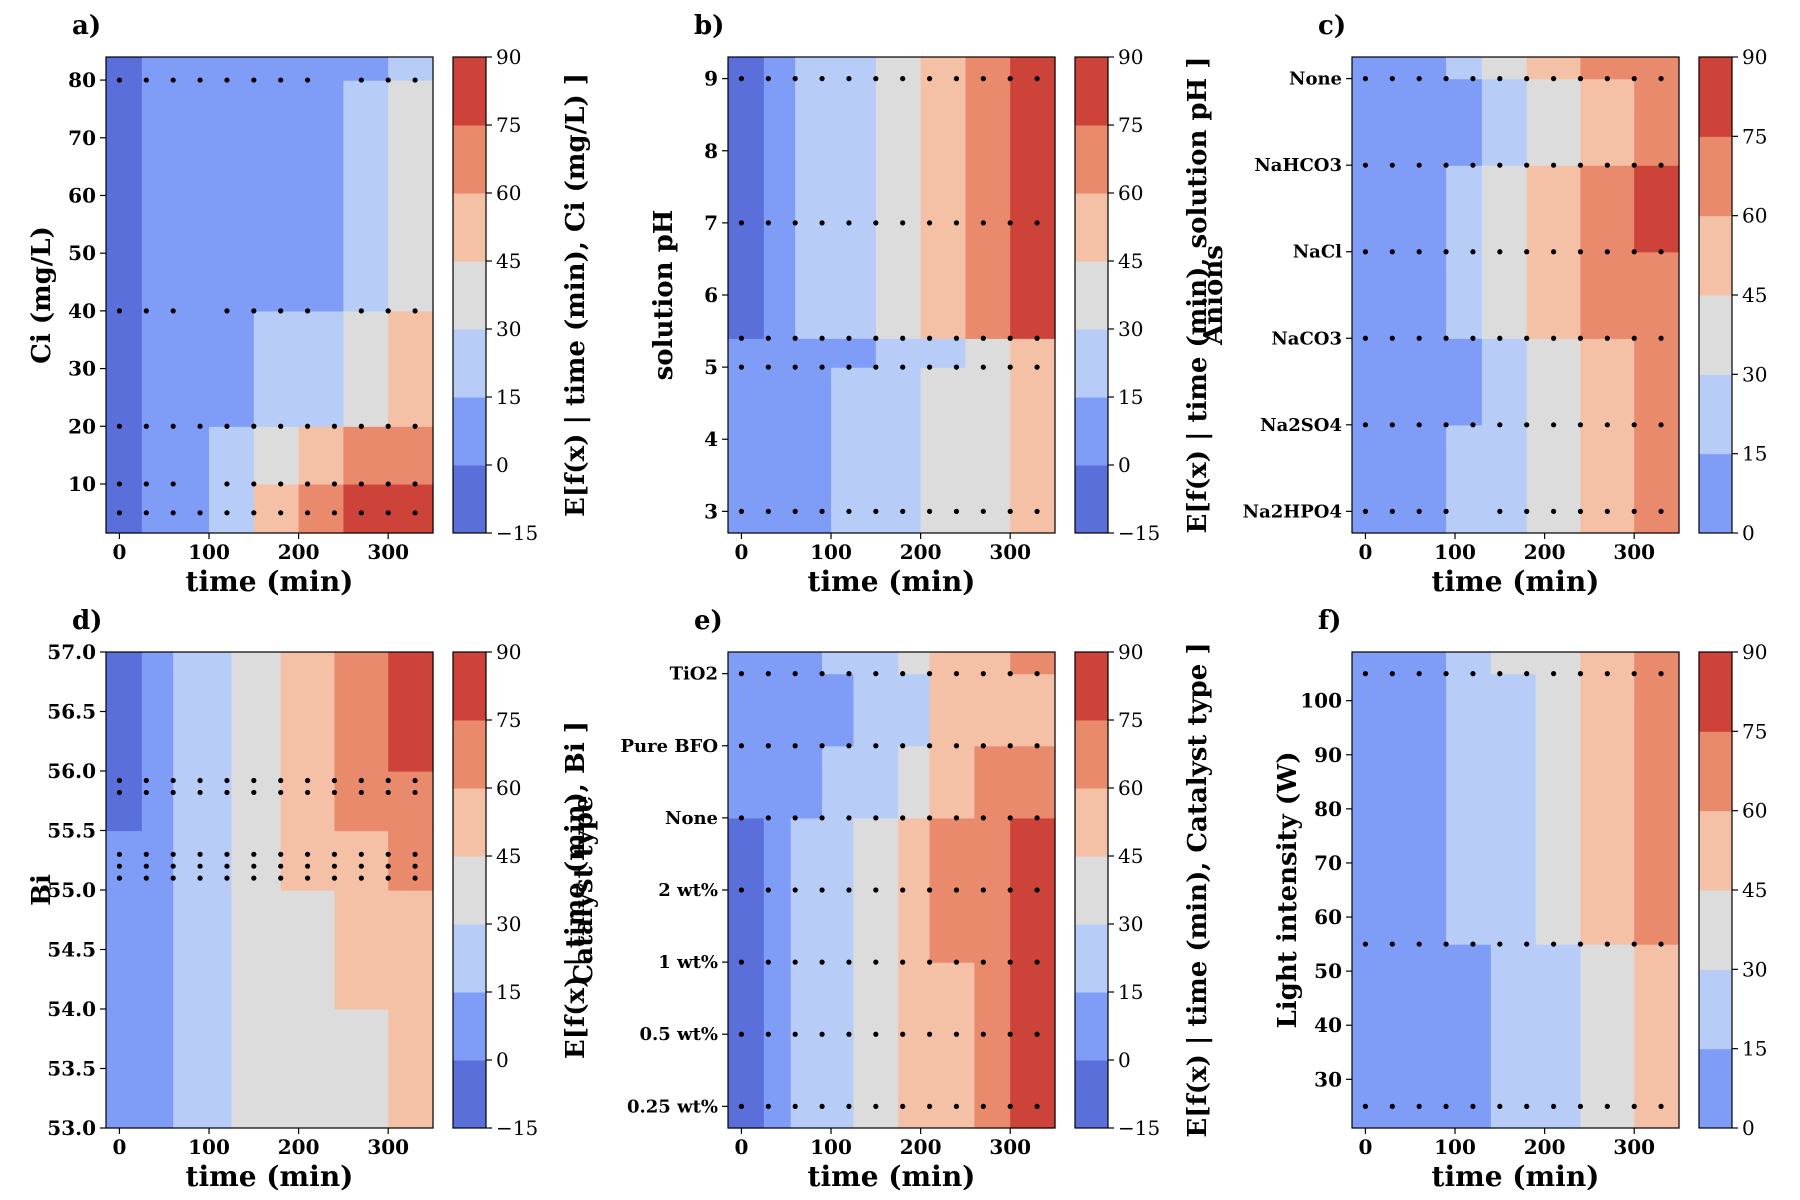  What do you see at coordinates (1124, 1060) in the screenshot?
I see `colorbar-tick-label: 0` at bounding box center [1124, 1060].